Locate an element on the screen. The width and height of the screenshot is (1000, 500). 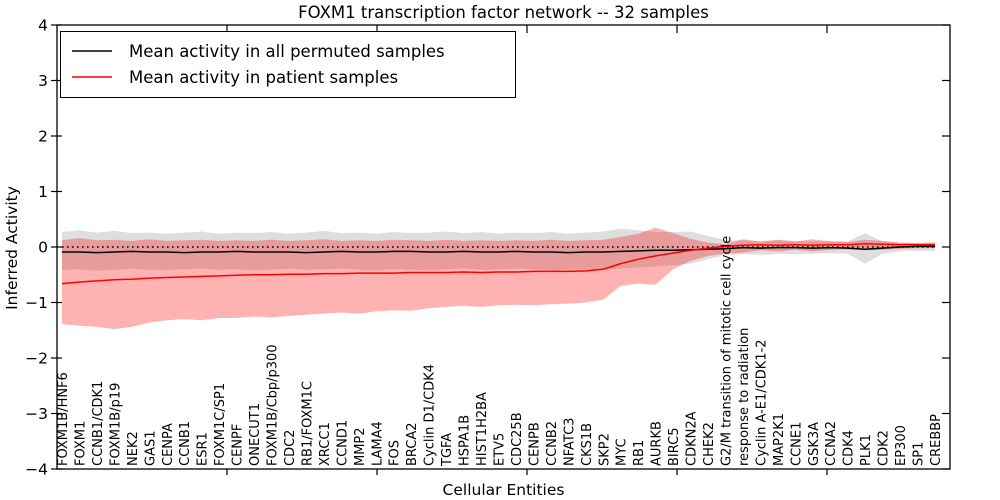
x-tick-label: ESR1 is located at coordinates (203, 449).